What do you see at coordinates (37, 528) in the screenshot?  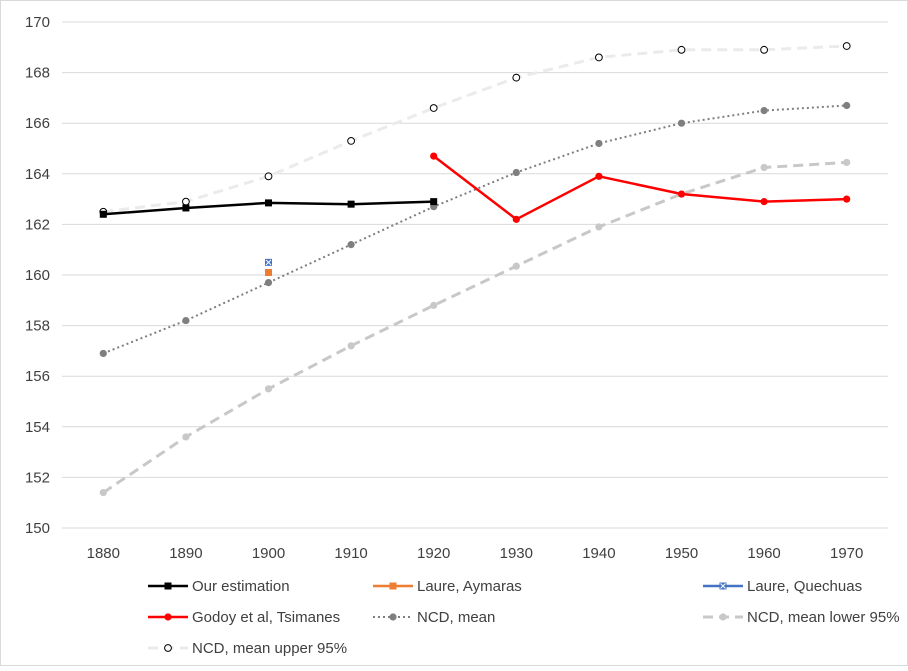 I see `y-tick-label: 150` at bounding box center [37, 528].